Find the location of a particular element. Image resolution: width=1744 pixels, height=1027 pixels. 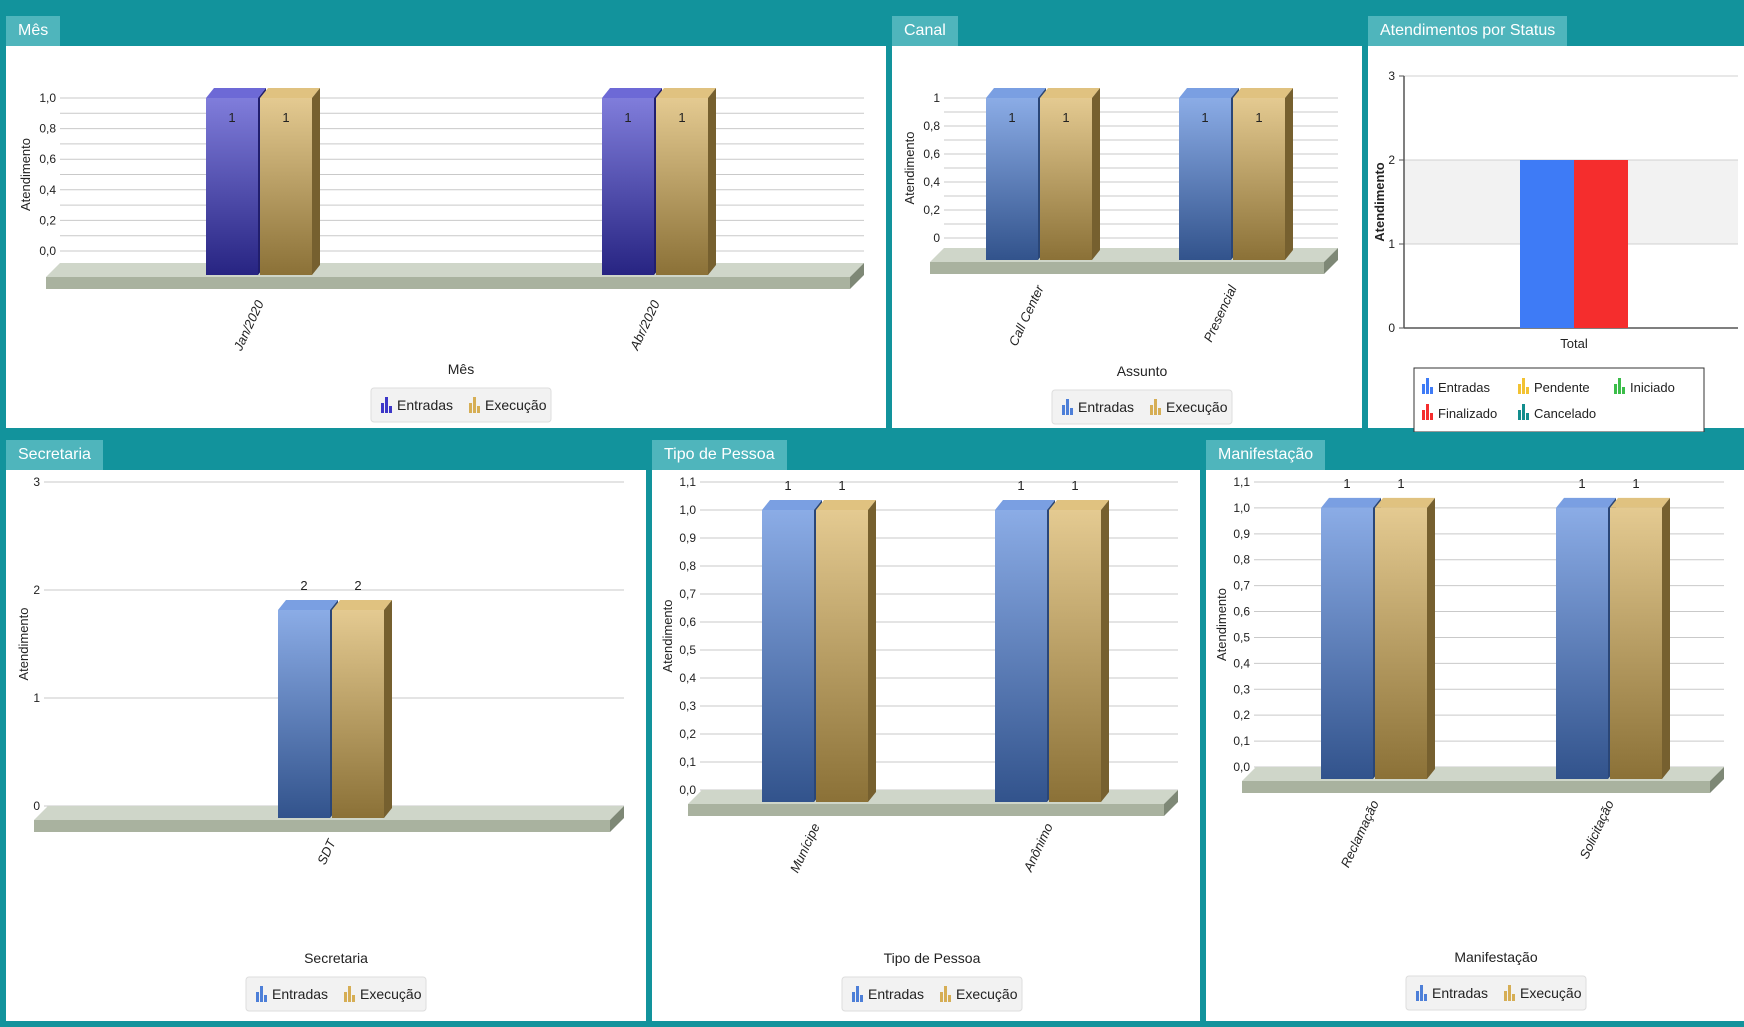

legend-label: Cancelado is located at coordinates (1565, 413).